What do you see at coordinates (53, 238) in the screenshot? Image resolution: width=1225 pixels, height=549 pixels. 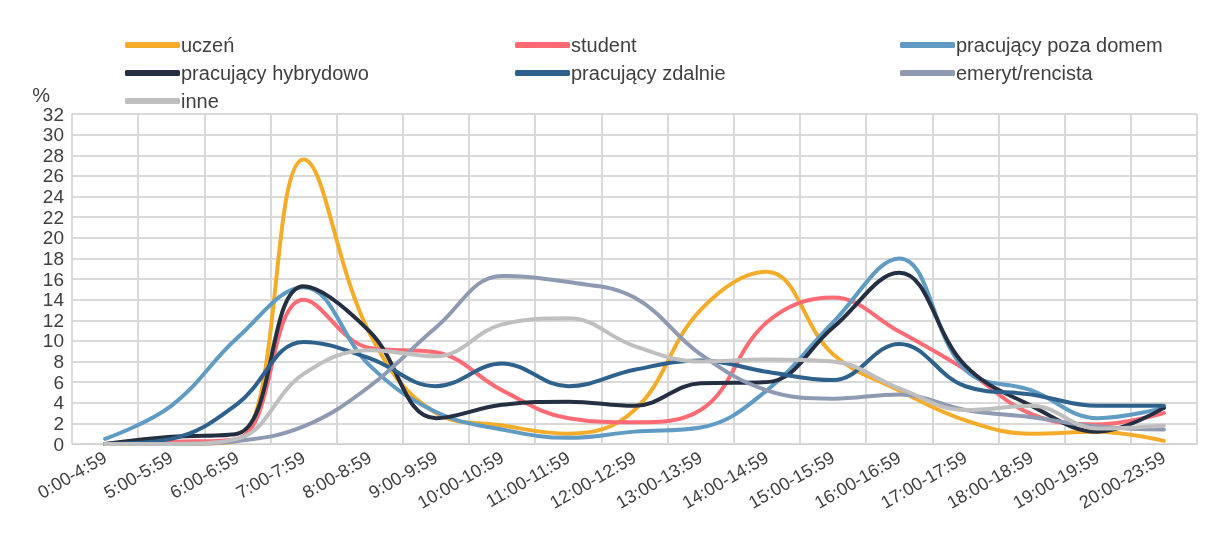 I see `y-tick-label: 20` at bounding box center [53, 238].